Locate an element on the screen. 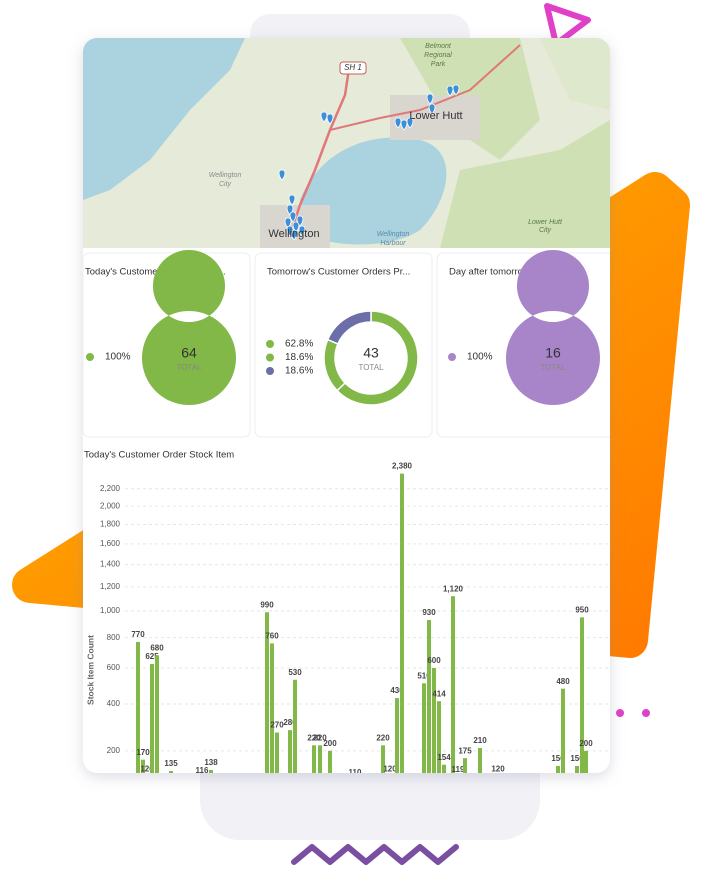  panel-title: Day after tomorrow and beyond is located at coordinates (515, 272).